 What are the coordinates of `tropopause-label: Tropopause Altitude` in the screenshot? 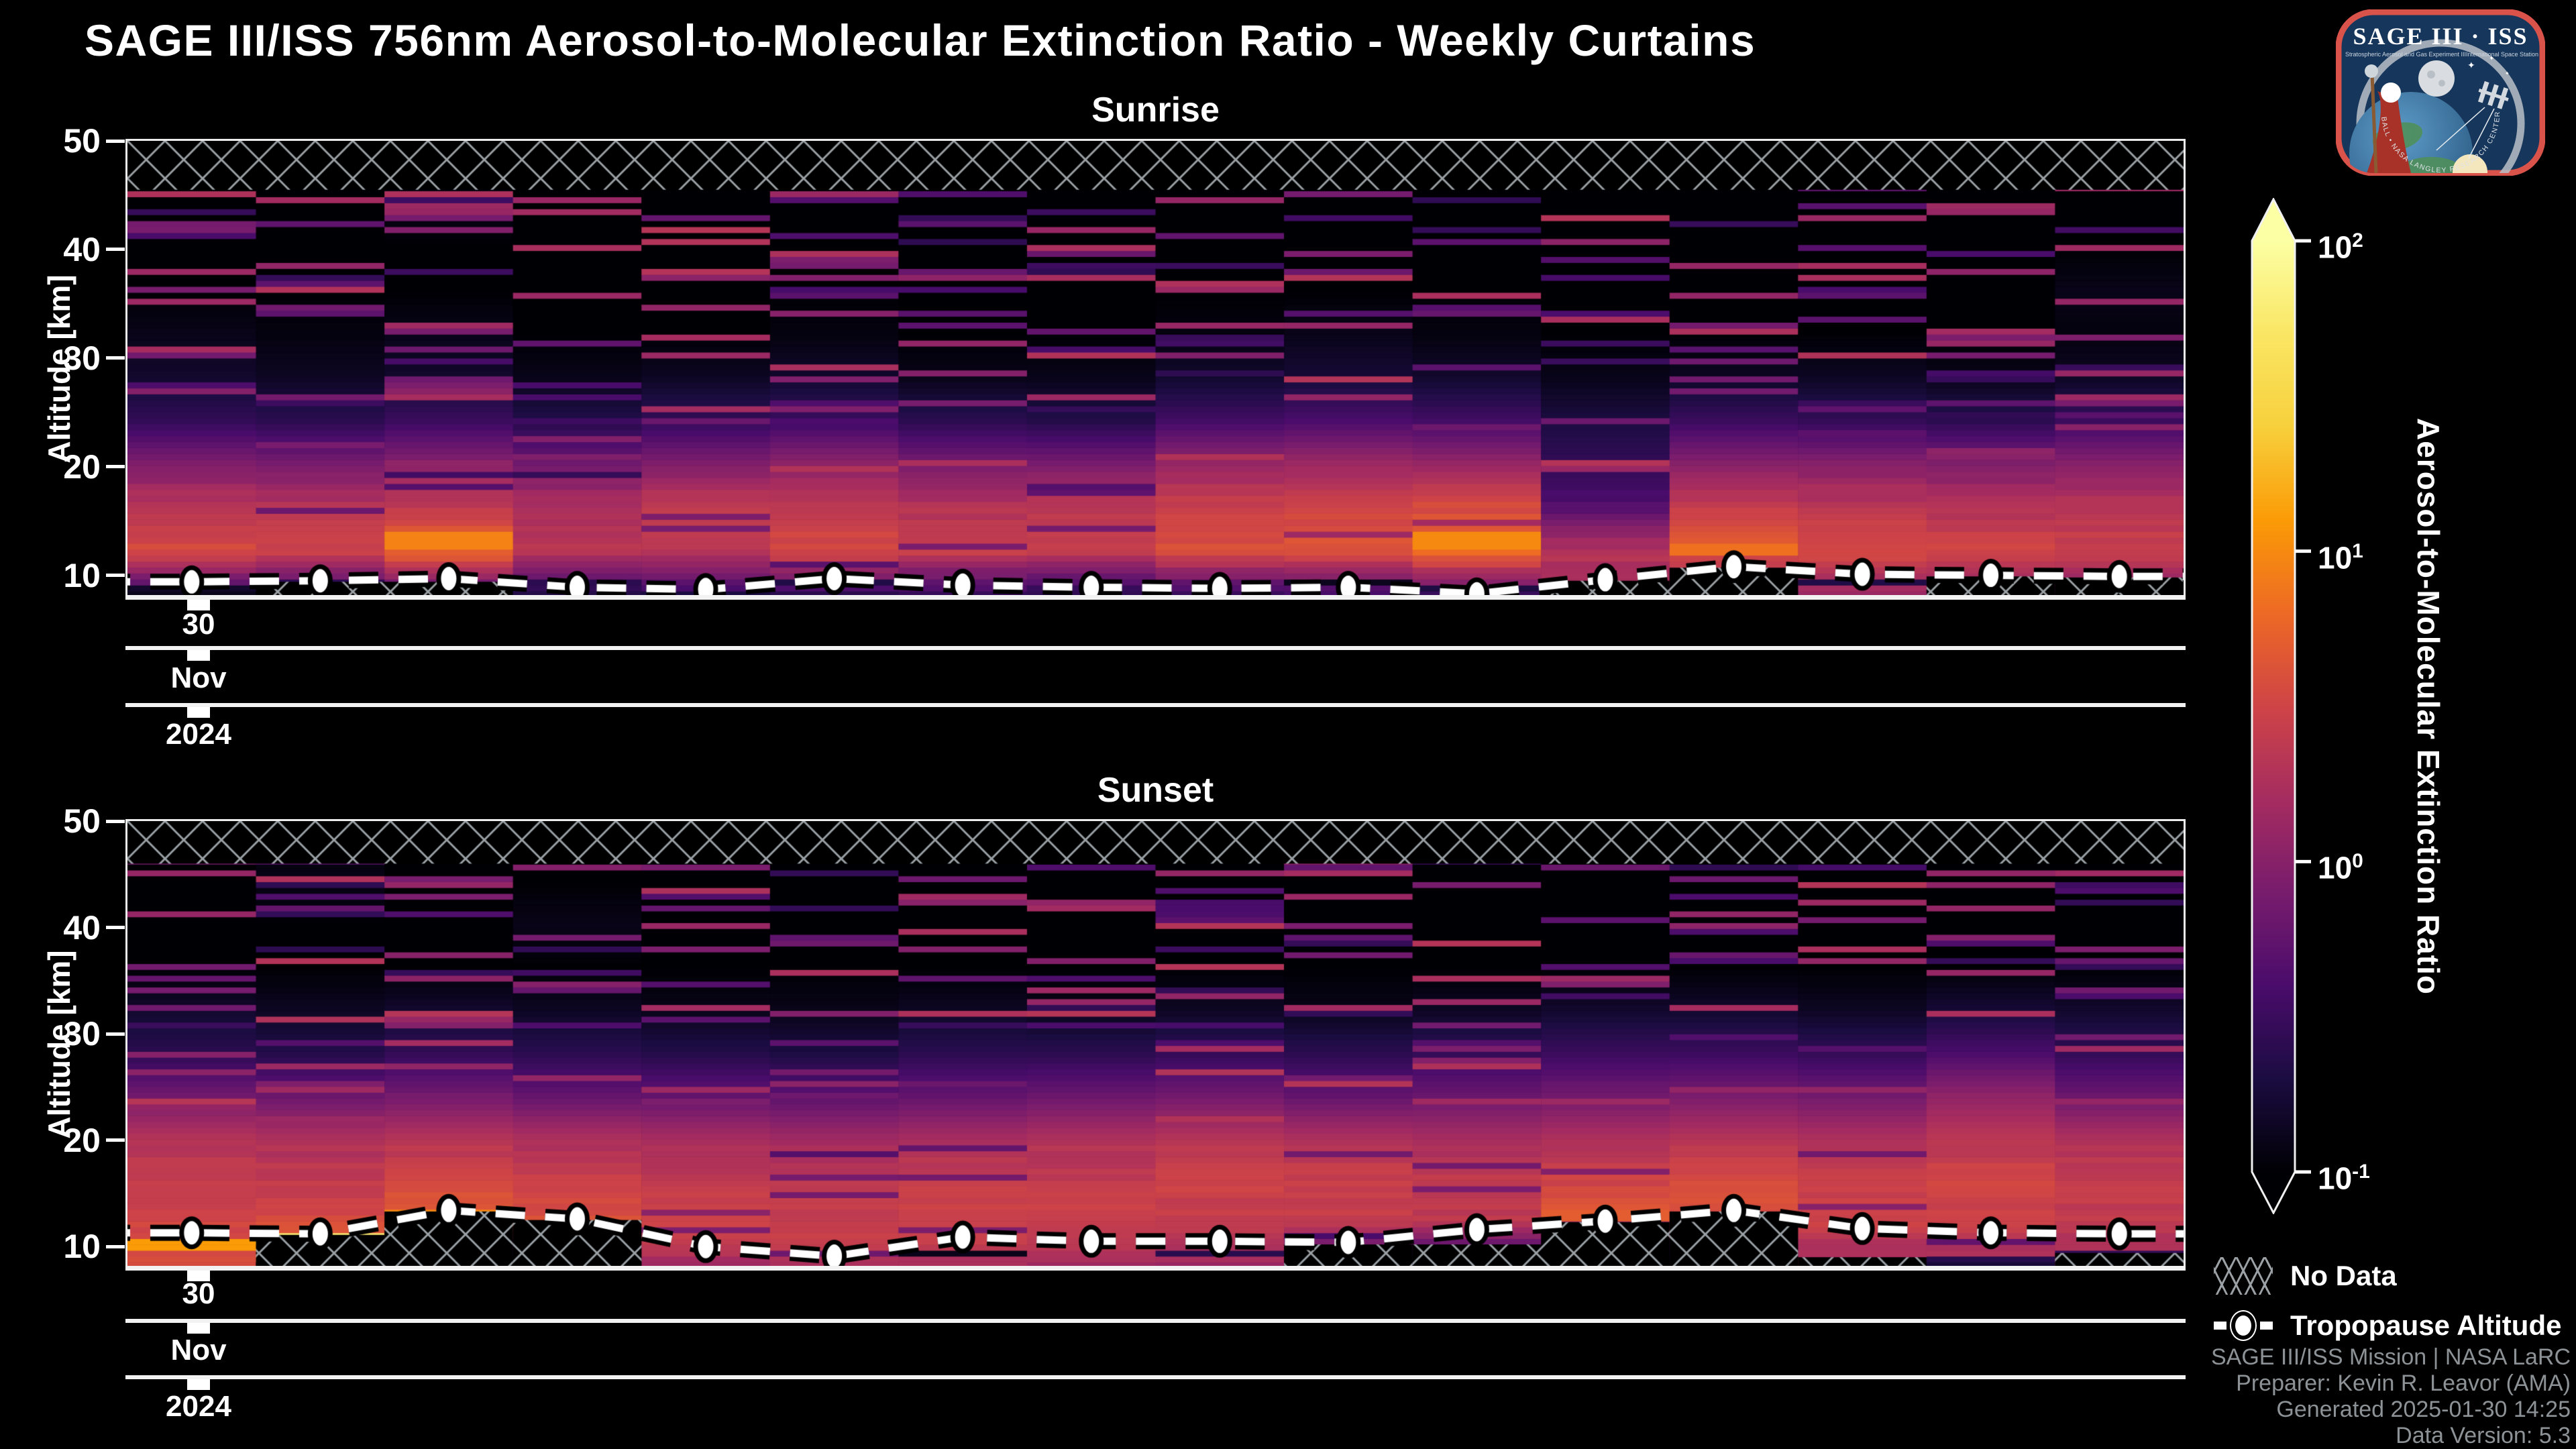 It's located at (2426, 1325).